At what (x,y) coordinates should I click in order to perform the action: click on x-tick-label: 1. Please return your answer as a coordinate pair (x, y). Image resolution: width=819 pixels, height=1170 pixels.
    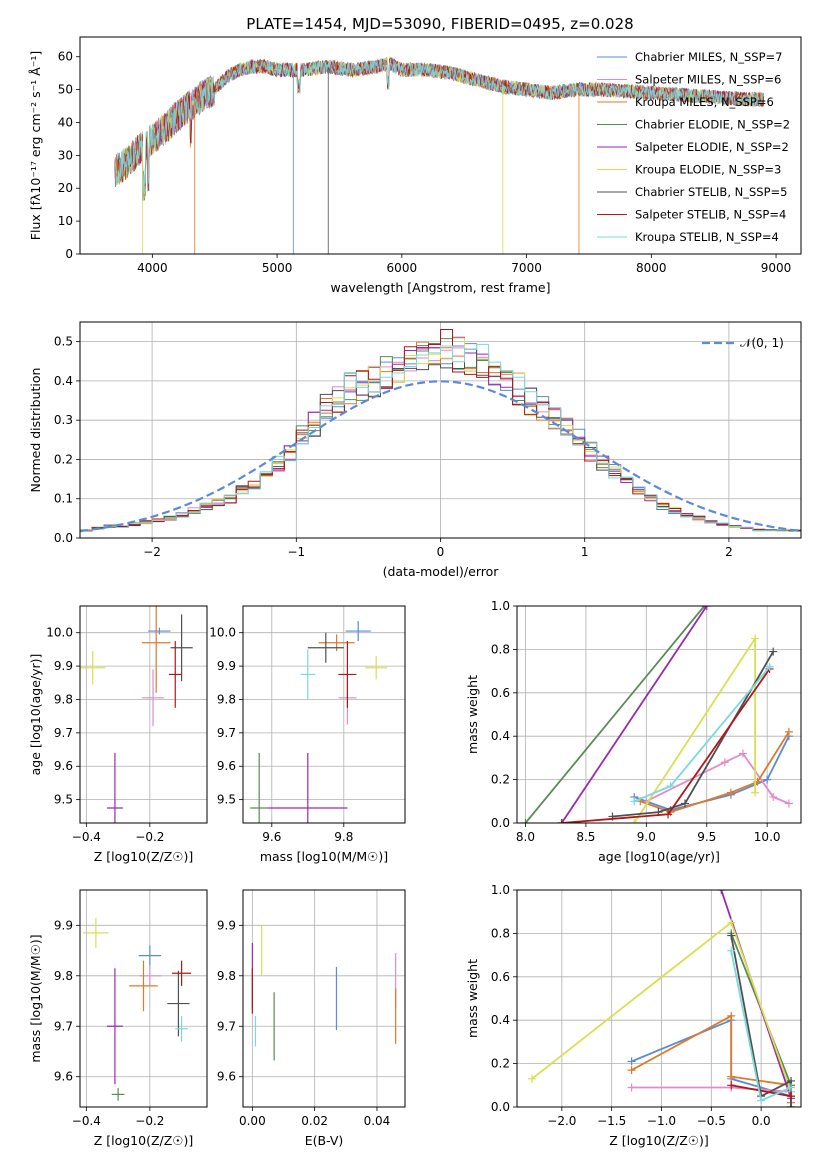
    Looking at the image, I should click on (585, 552).